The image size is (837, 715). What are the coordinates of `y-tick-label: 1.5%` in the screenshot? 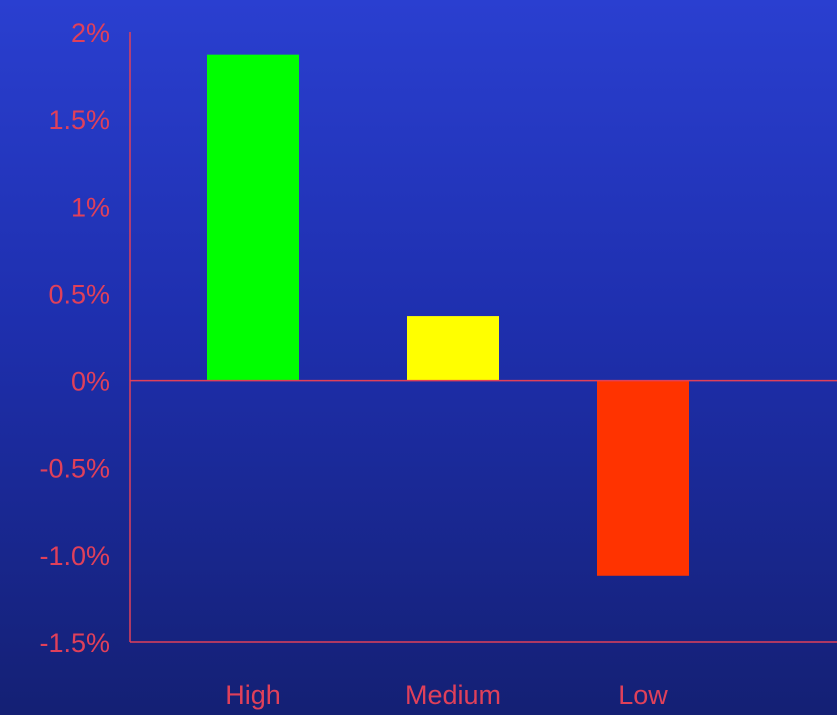 It's located at (79, 120).